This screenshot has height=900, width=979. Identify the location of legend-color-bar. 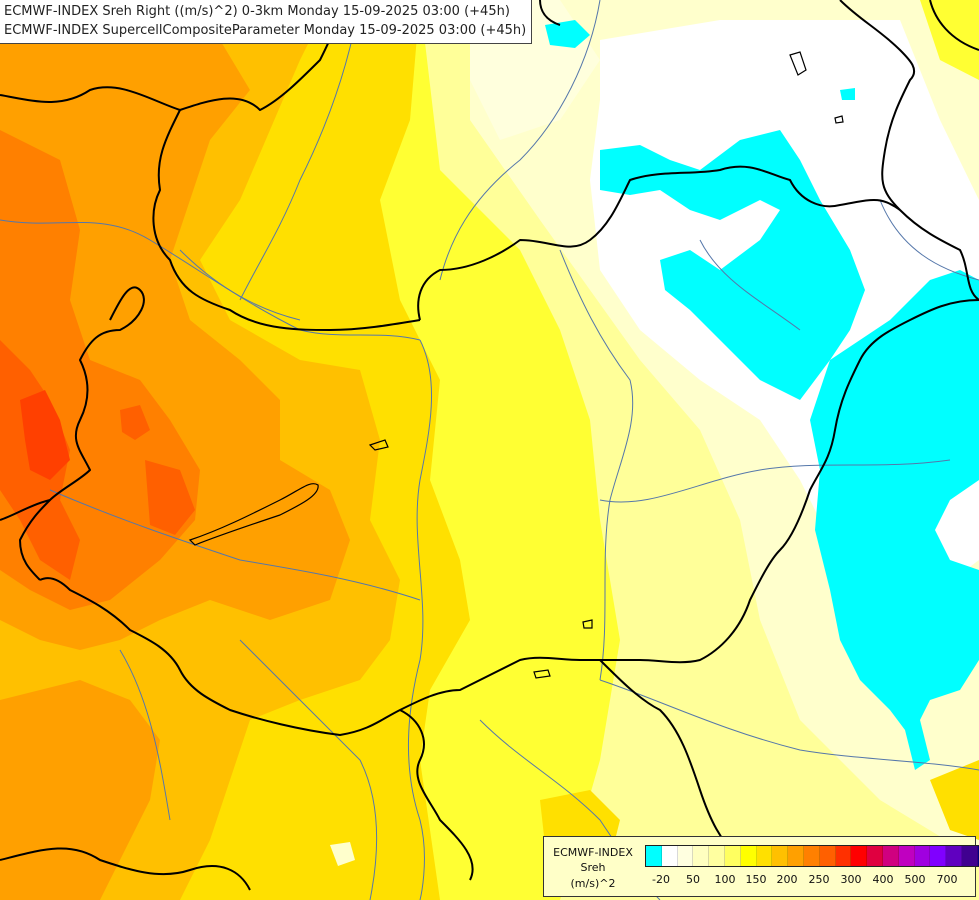
(812, 856).